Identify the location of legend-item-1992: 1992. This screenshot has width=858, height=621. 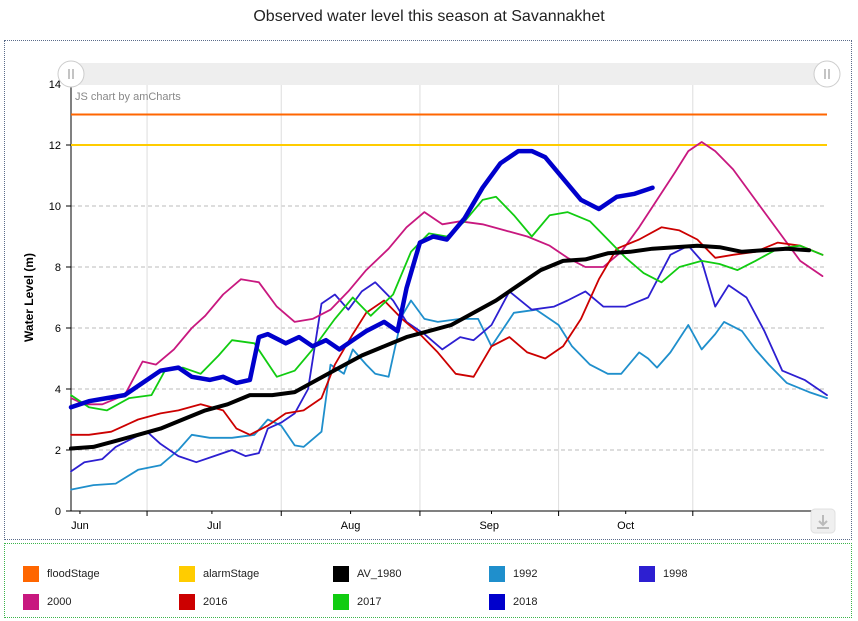
(513, 574).